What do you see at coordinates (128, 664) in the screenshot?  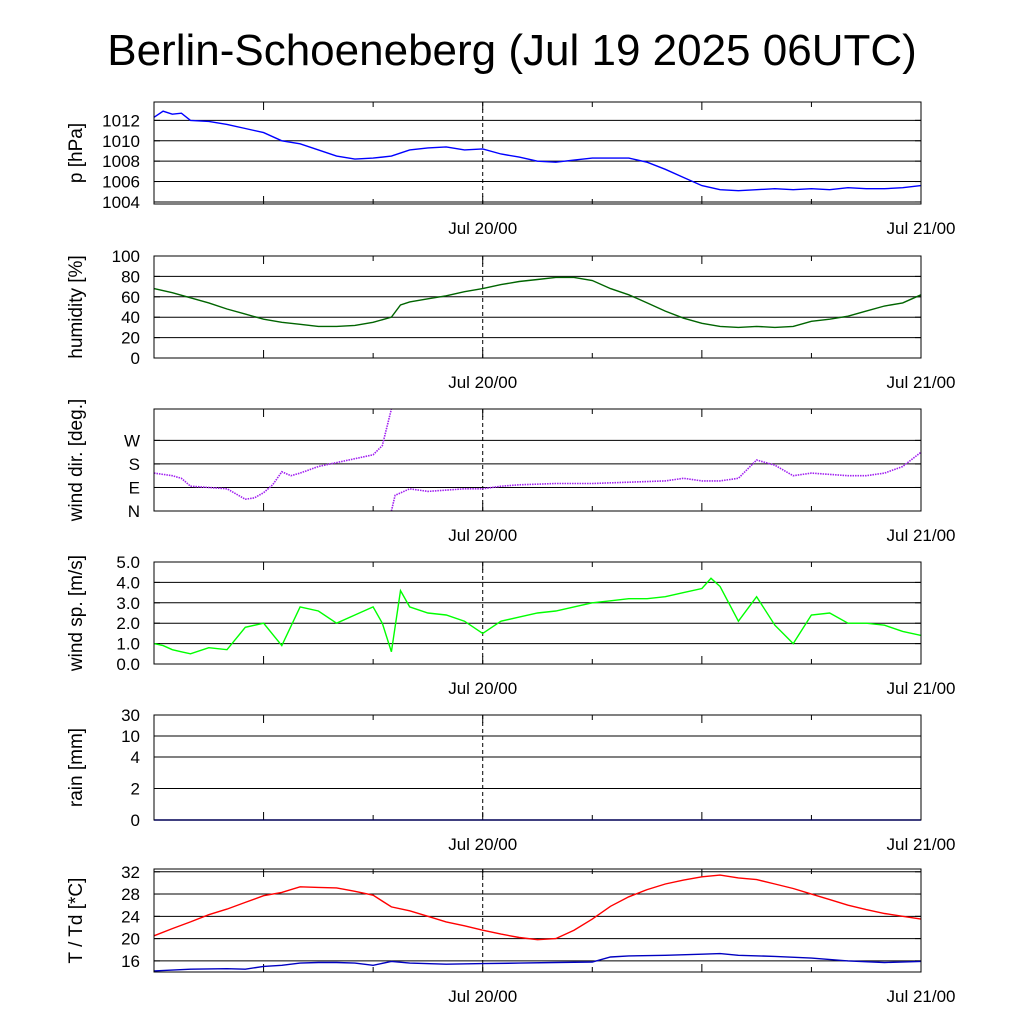 I see `y-tick-label: 0.0` at bounding box center [128, 664].